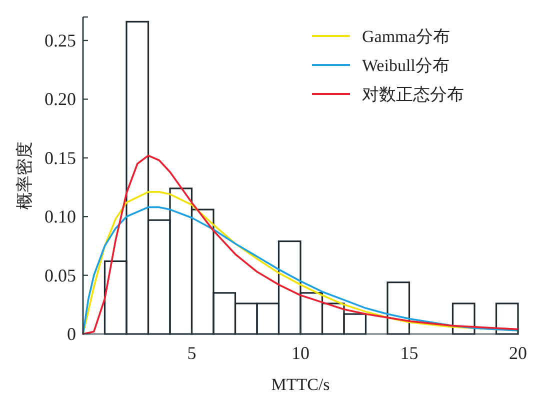 The width and height of the screenshot is (536, 401). Describe the element at coordinates (60, 158) in the screenshot. I see `y-tick-label: 0.15` at that location.